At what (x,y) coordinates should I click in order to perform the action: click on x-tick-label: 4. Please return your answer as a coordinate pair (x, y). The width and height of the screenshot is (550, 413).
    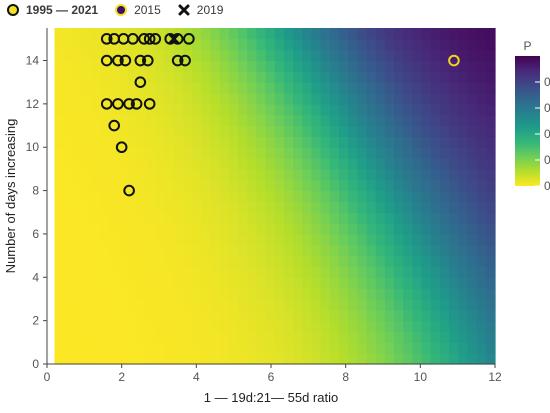
    Looking at the image, I should click on (196, 377).